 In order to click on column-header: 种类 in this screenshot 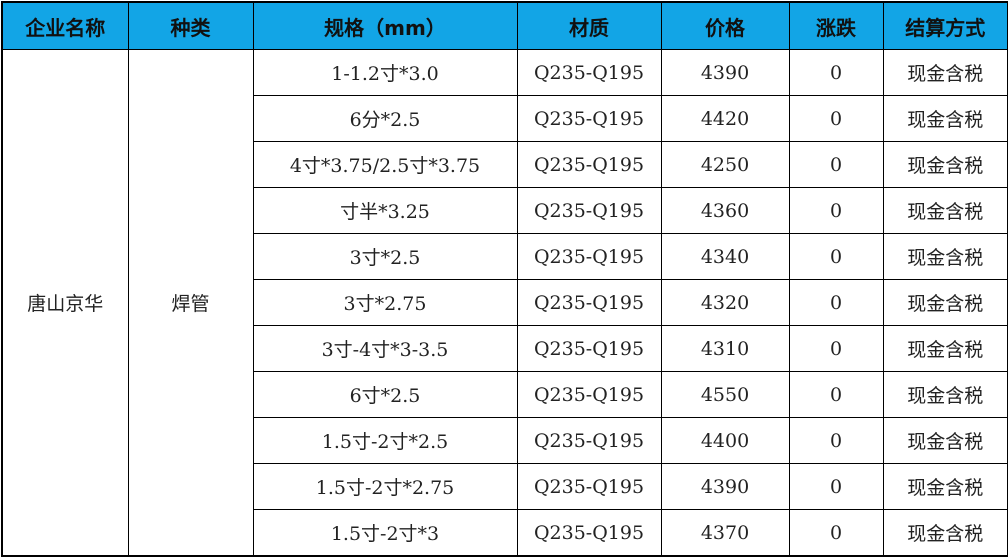, I will do `click(190, 25)`.